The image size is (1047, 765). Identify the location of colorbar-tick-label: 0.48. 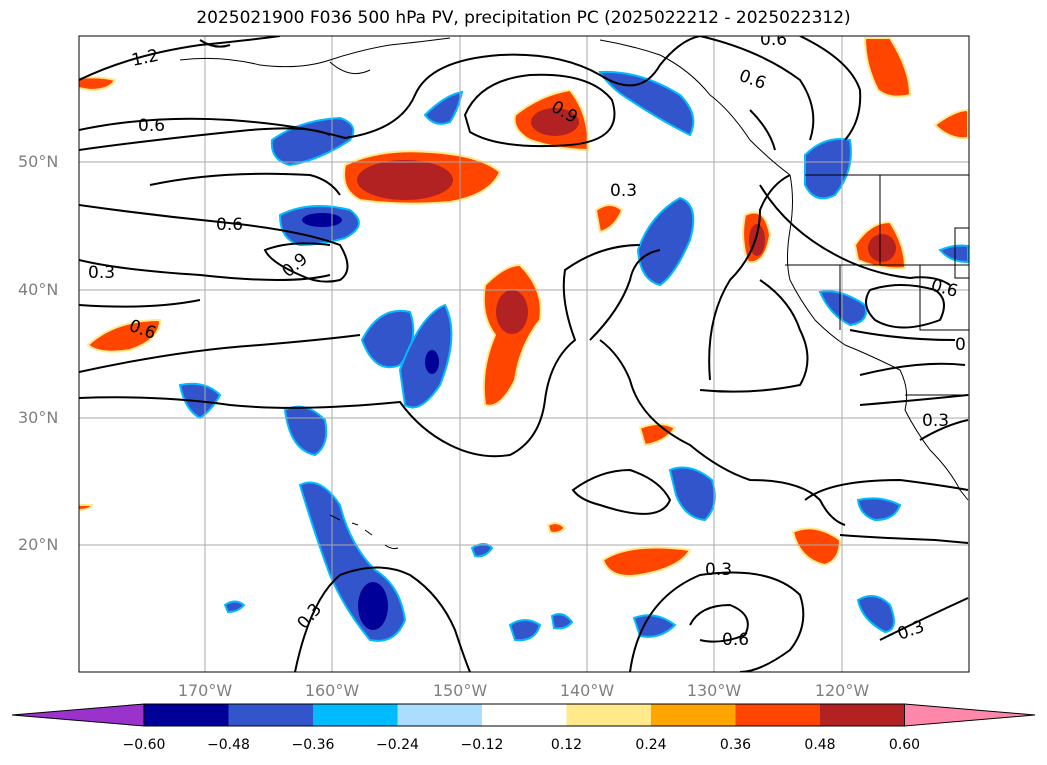
(820, 745).